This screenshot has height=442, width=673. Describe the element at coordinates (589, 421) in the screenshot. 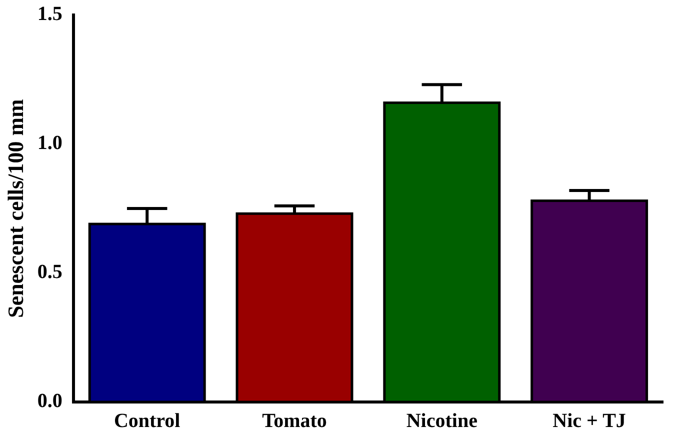

I see `x-tick-label: Nic + TJ` at that location.